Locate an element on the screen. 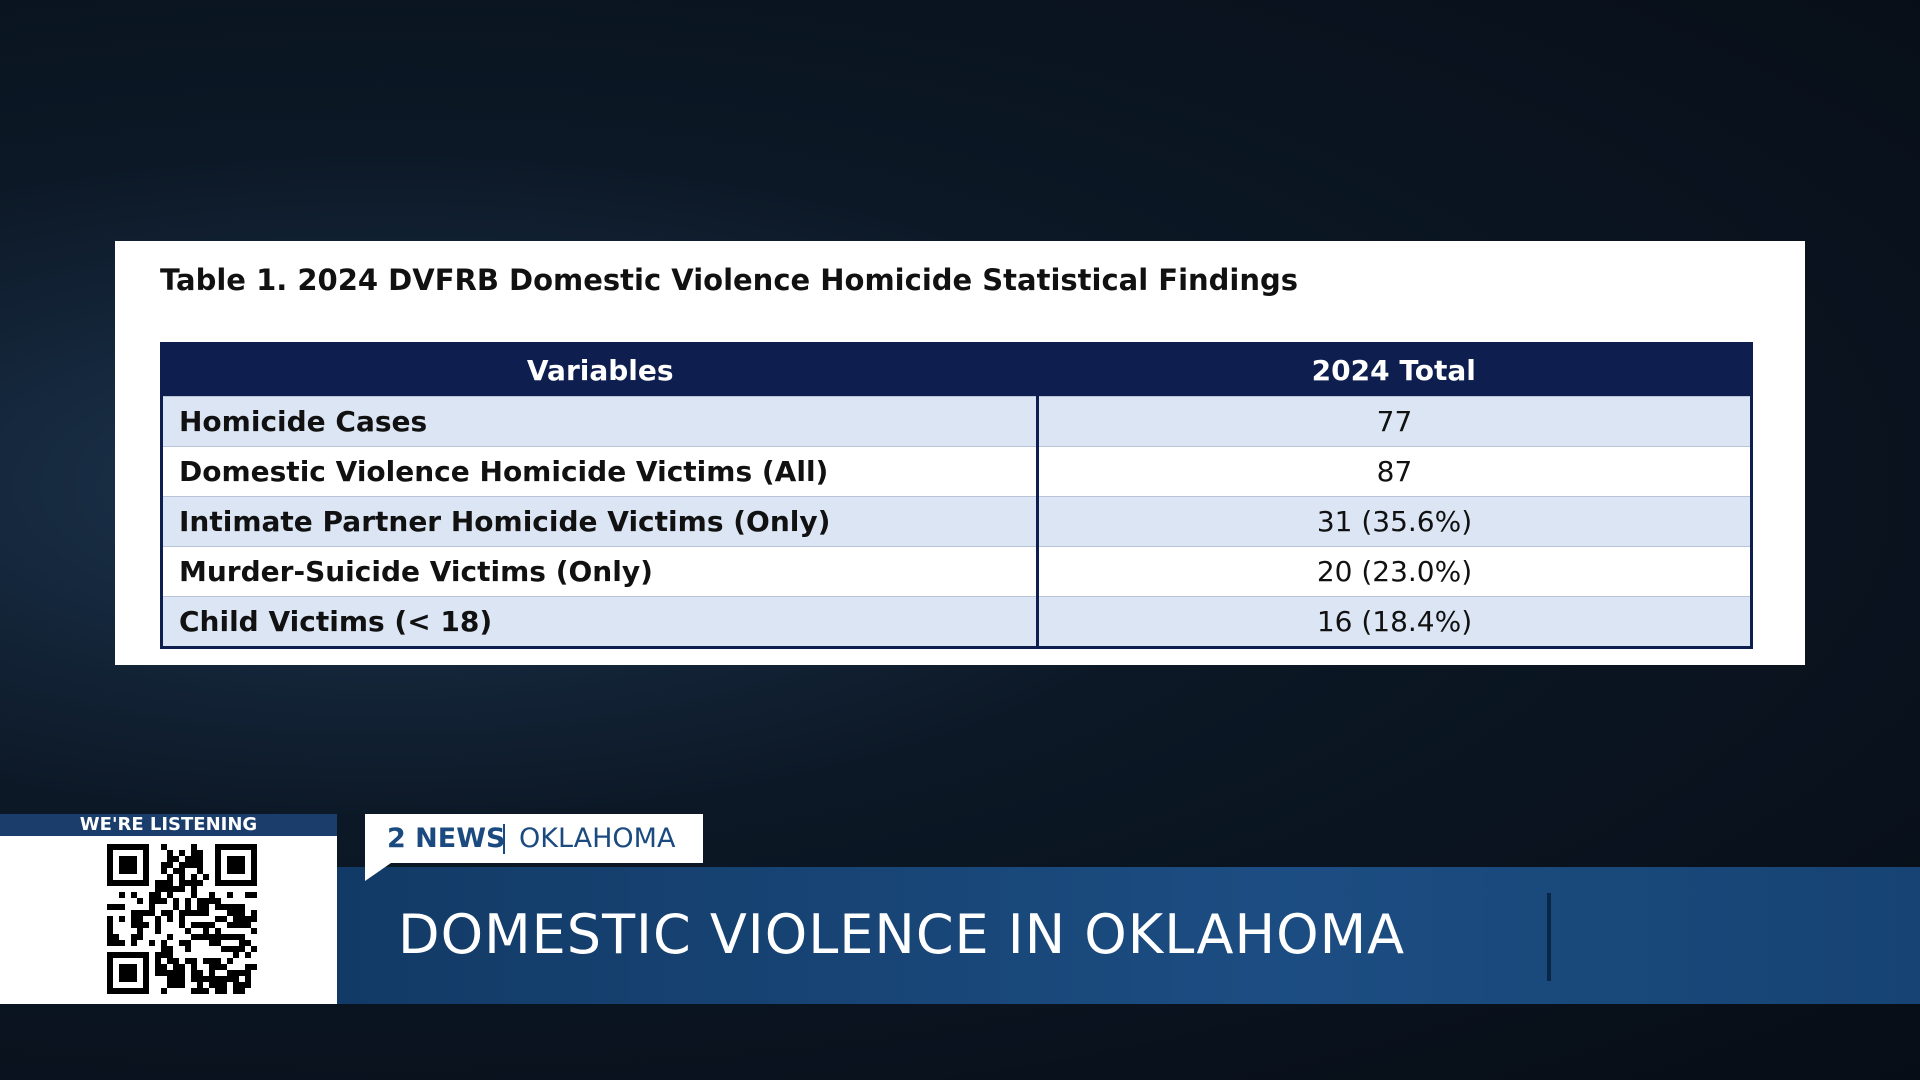 Image resolution: width=1920 pixels, height=1080 pixels. qr-code is located at coordinates (182, 919).